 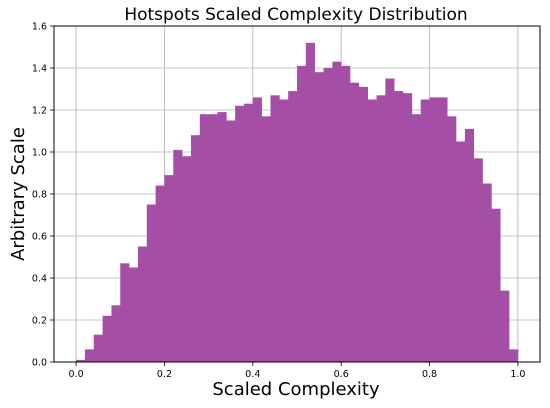 What do you see at coordinates (296, 389) in the screenshot?
I see `x-axis-label: Scaled Complexity` at bounding box center [296, 389].